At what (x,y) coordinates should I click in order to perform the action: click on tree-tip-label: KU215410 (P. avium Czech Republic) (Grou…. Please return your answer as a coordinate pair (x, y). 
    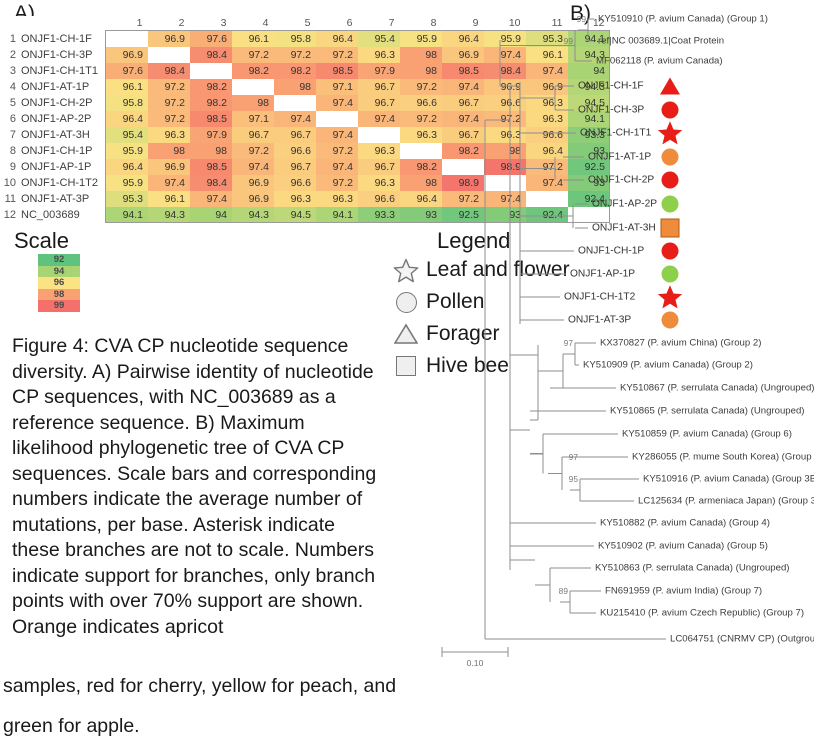
    Looking at the image, I should click on (702, 613).